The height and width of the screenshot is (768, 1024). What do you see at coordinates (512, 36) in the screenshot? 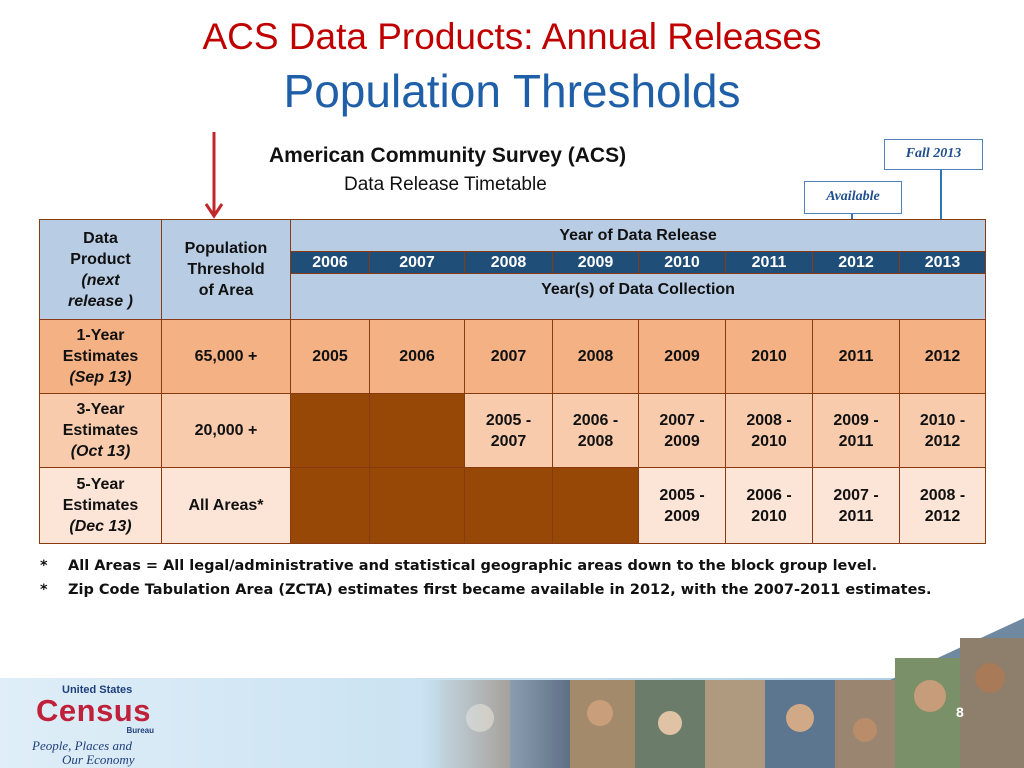
I see `slide-title-line1: ACS Data Products: Annual Releases` at bounding box center [512, 36].